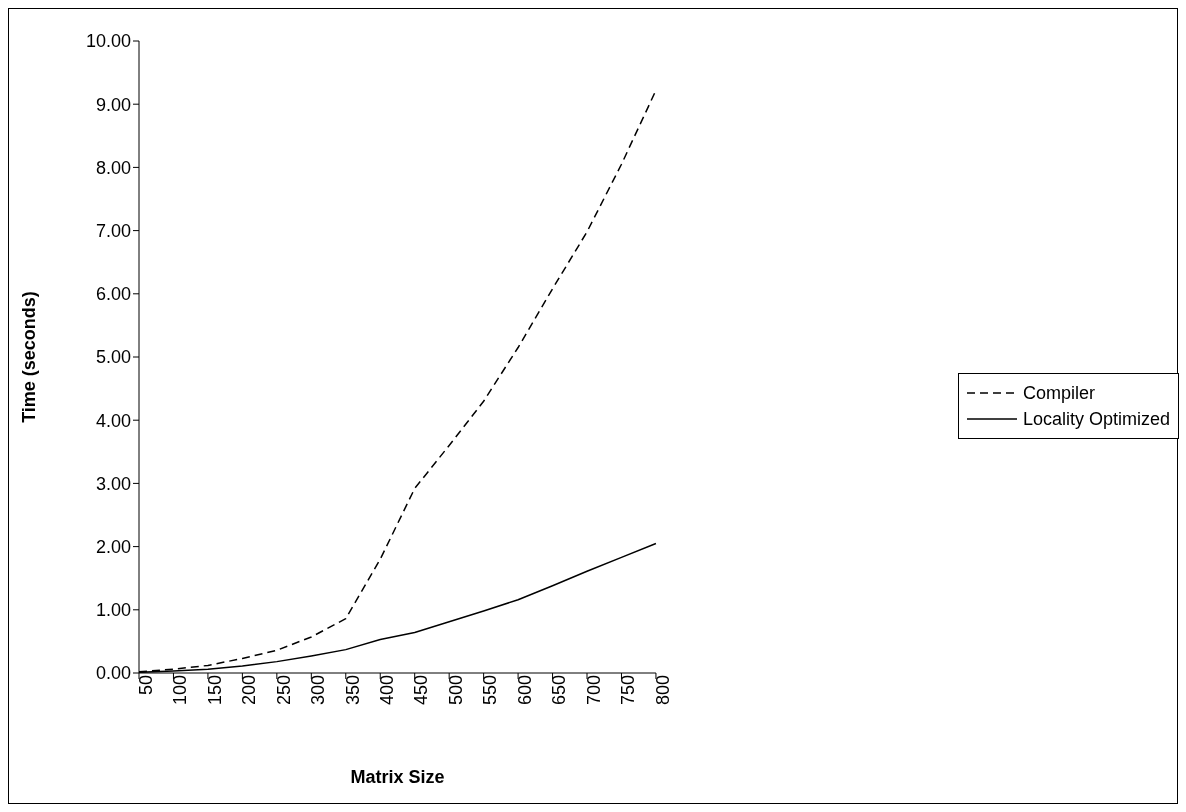 This screenshot has height=812, width=1186. Describe the element at coordinates (397, 777) in the screenshot. I see `x-axis-title: Matrix Size` at that location.